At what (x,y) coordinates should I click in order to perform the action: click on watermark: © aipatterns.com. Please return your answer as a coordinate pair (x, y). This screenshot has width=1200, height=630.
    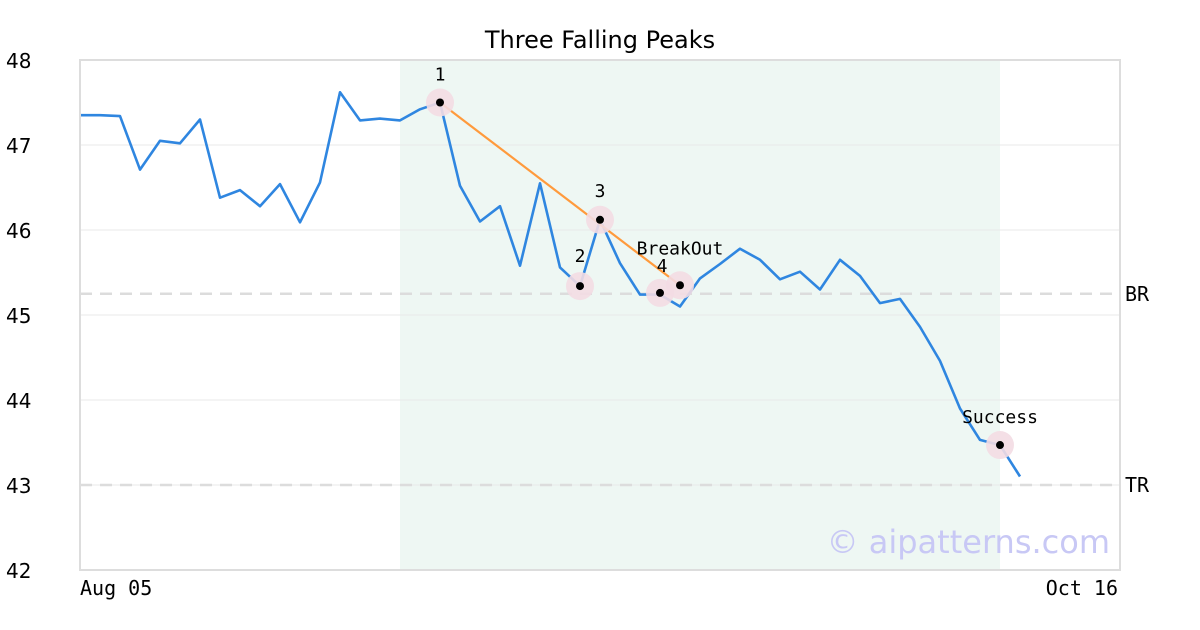
    Looking at the image, I should click on (968, 542).